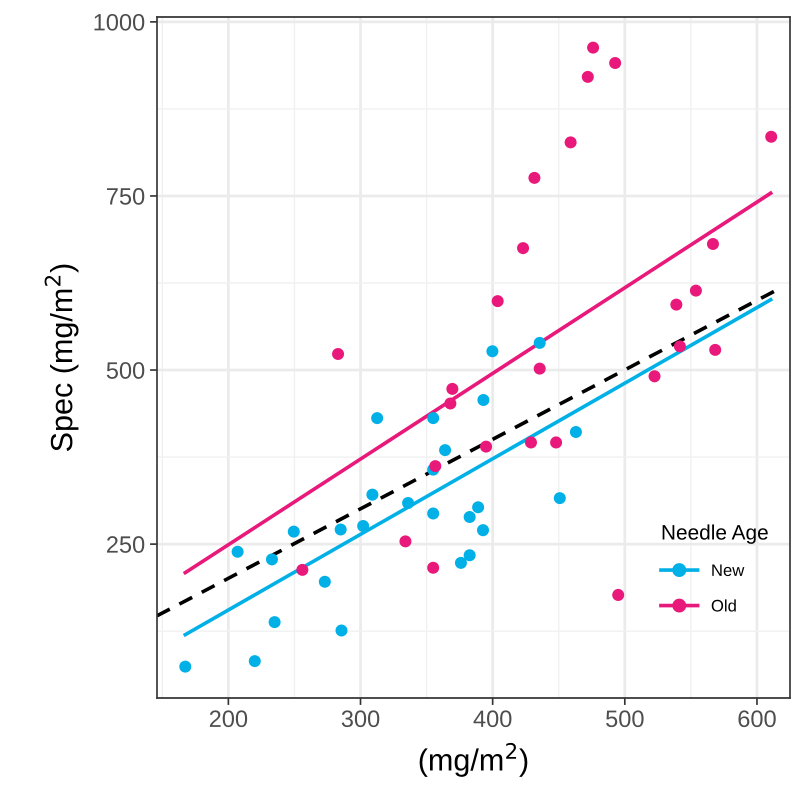  I want to click on y-tick-label: 250, so click(125, 544).